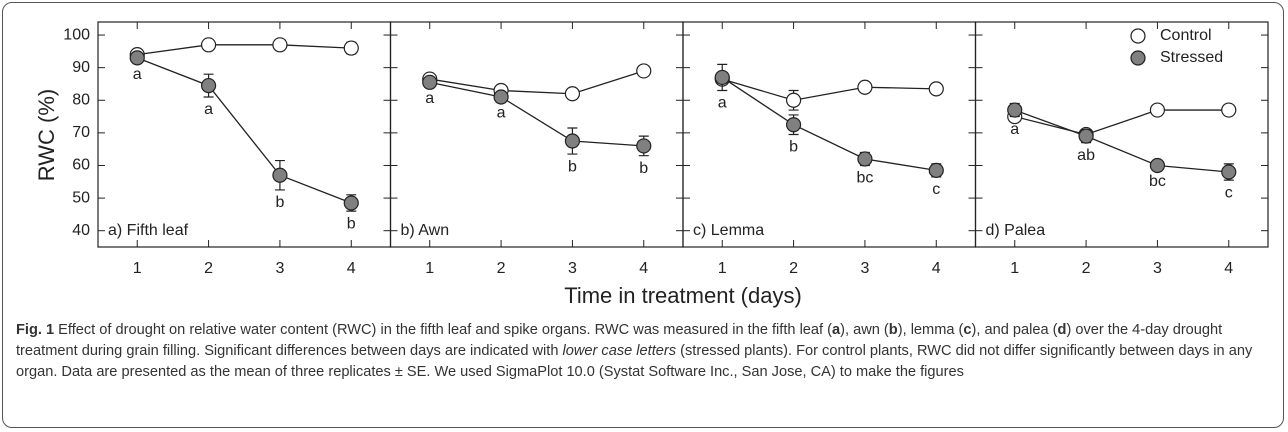  Describe the element at coordinates (81, 67) in the screenshot. I see `y-tick-label: 90` at that location.